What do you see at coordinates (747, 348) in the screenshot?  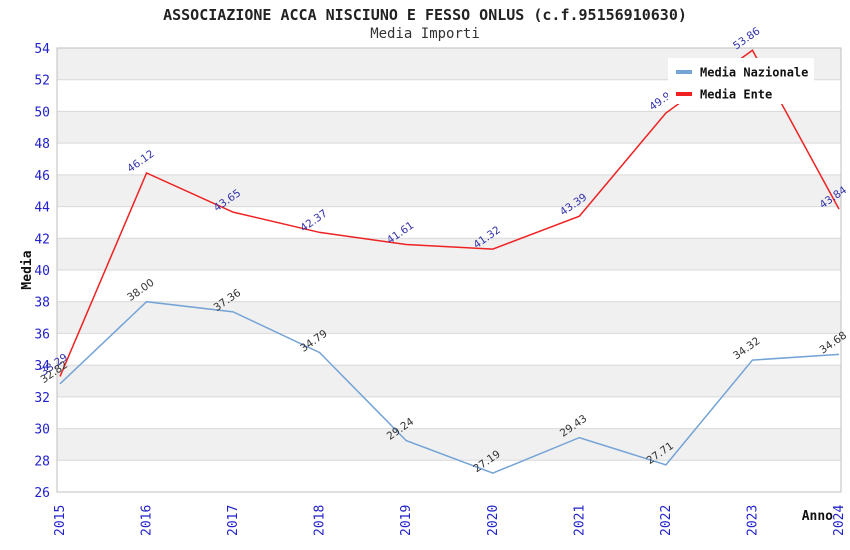 I see `point-label-media-nazionale: 34.32` at bounding box center [747, 348].